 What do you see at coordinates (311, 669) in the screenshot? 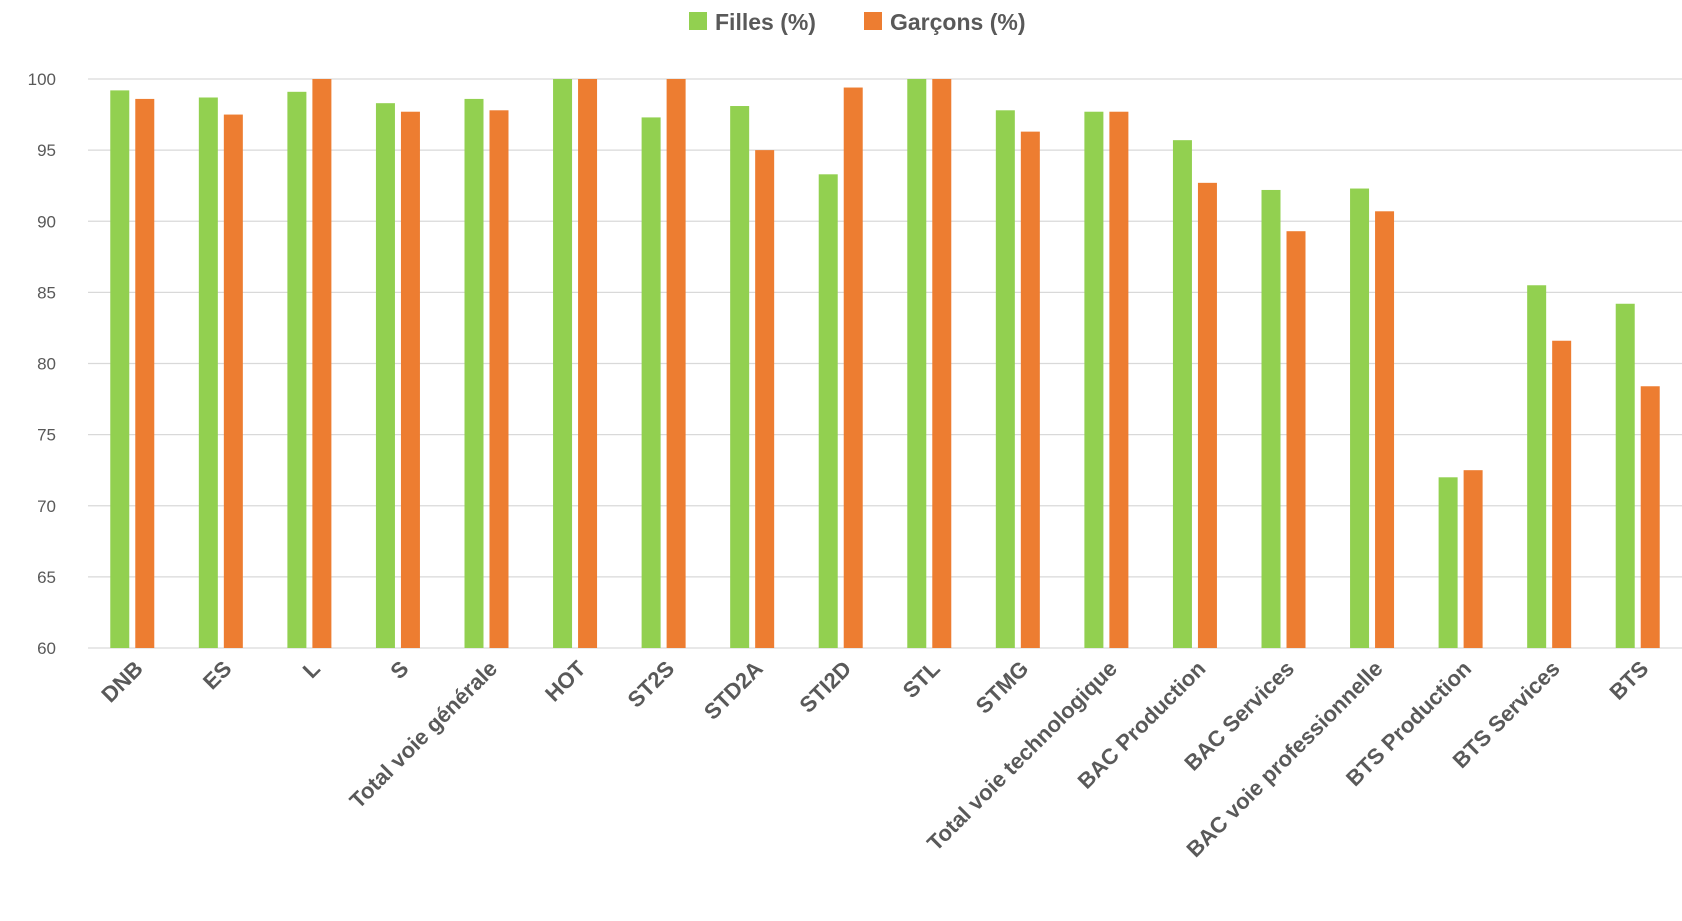
I see `x-category-label: L` at bounding box center [311, 669].